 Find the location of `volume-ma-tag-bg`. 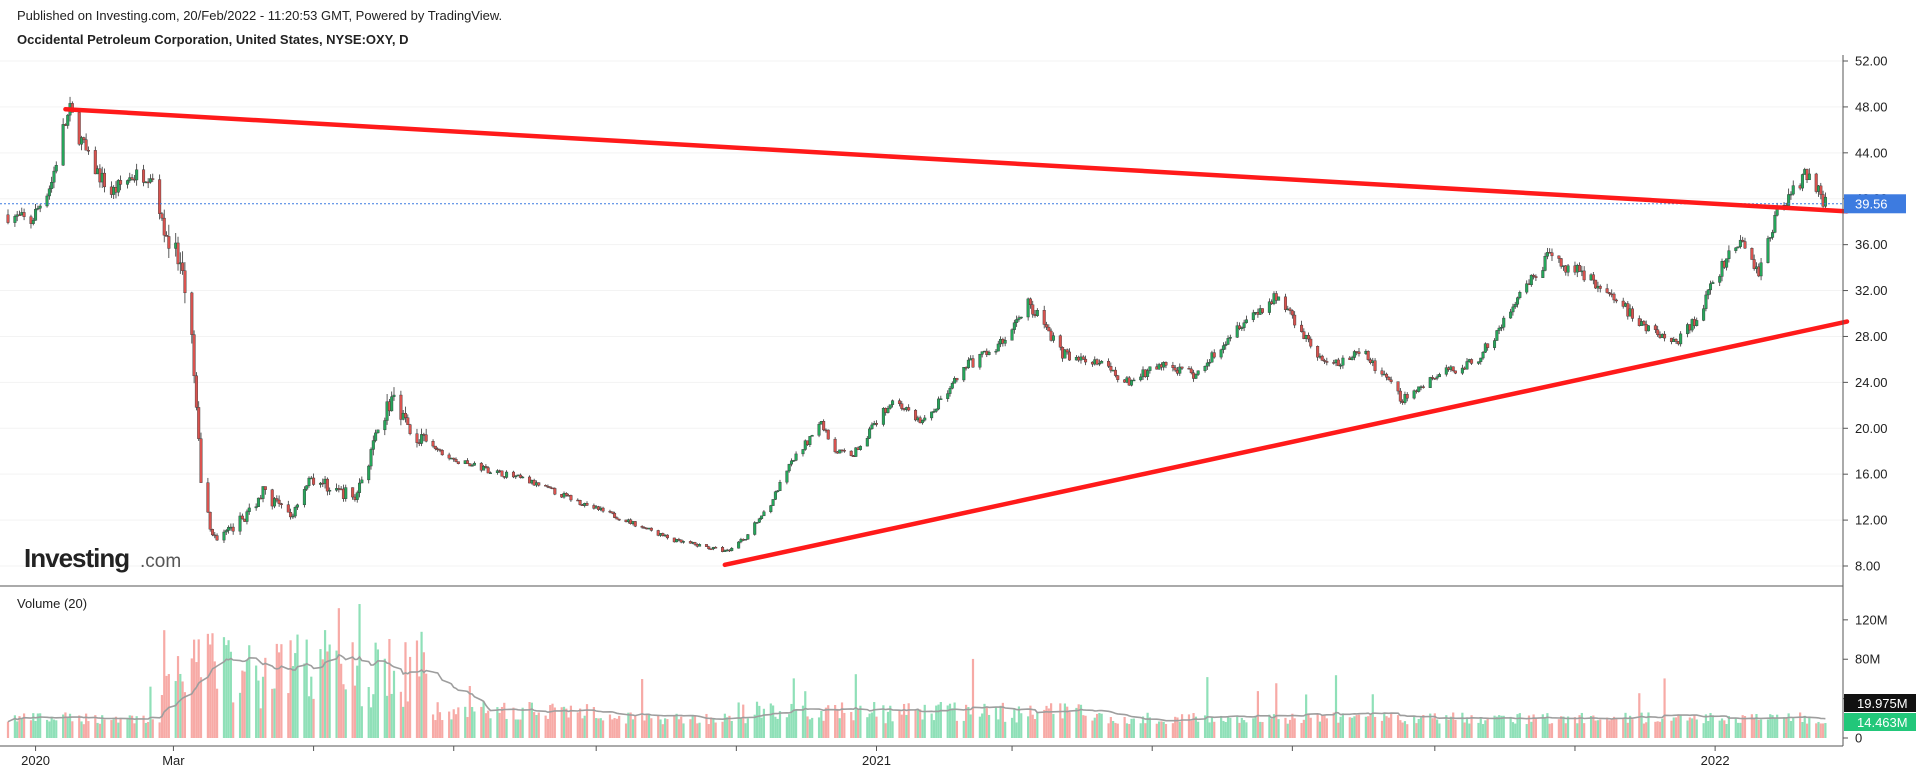

volume-ma-tag-bg is located at coordinates (1880, 703).